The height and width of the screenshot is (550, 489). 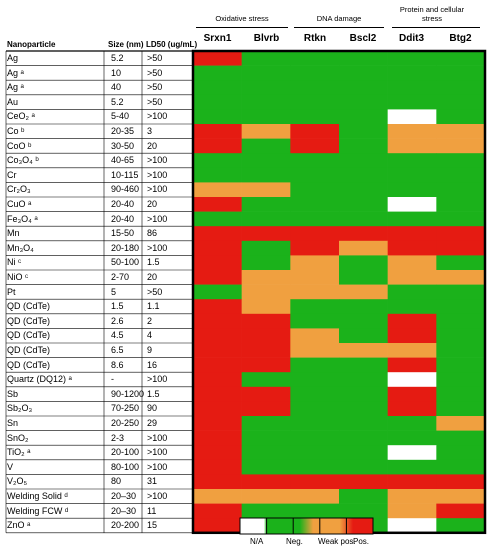 I want to click on group-underline-protein-cellular-stress, so click(x=436, y=27).